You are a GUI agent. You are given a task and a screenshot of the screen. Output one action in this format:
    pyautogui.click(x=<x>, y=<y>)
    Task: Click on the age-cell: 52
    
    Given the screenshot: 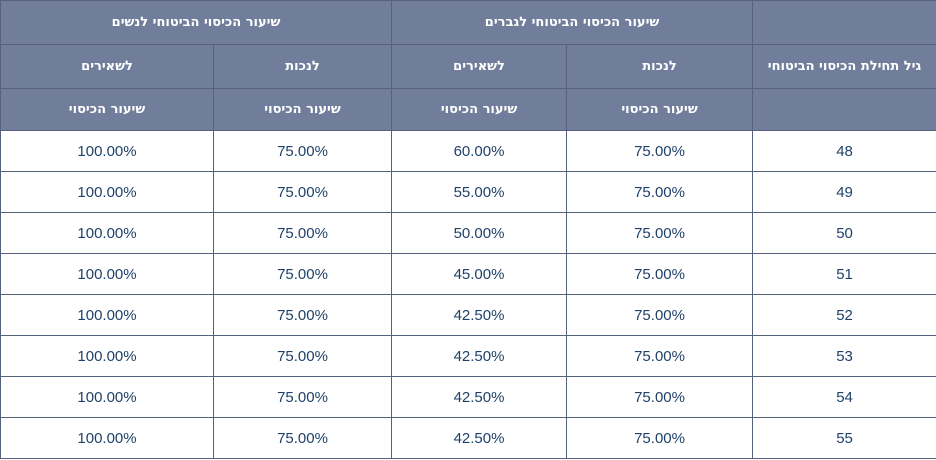 What is the action you would take?
    pyautogui.click(x=844, y=315)
    